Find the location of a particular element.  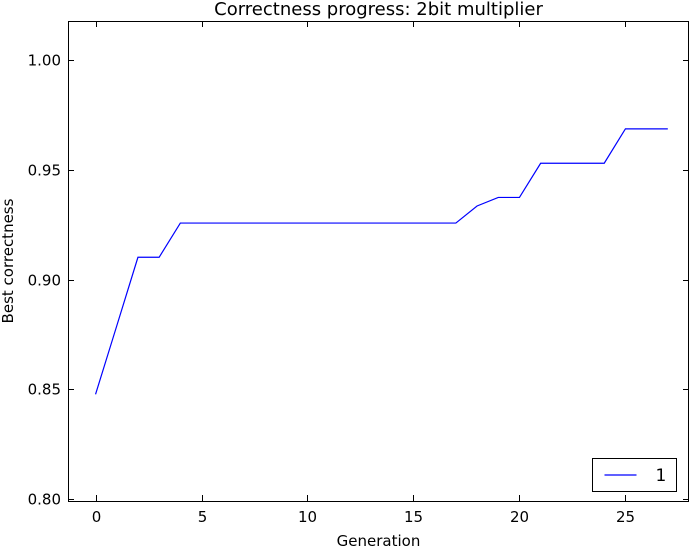

legend-label: 1 is located at coordinates (661, 476).